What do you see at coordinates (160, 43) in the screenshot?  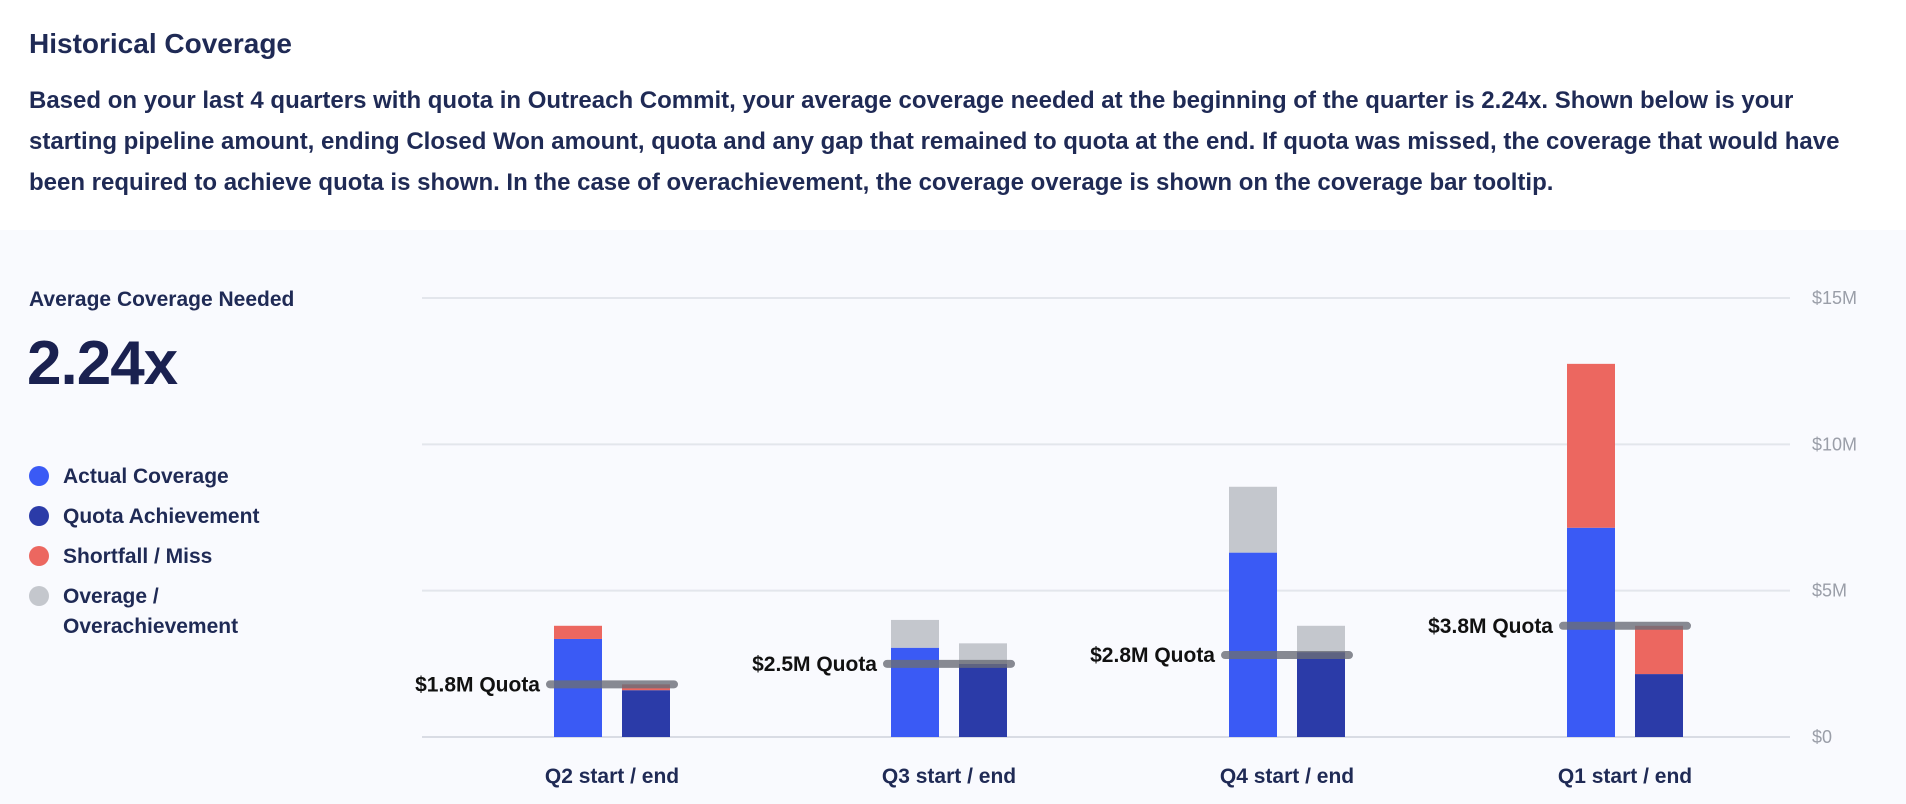 I see `page-title: Historical Coverage` at bounding box center [160, 43].